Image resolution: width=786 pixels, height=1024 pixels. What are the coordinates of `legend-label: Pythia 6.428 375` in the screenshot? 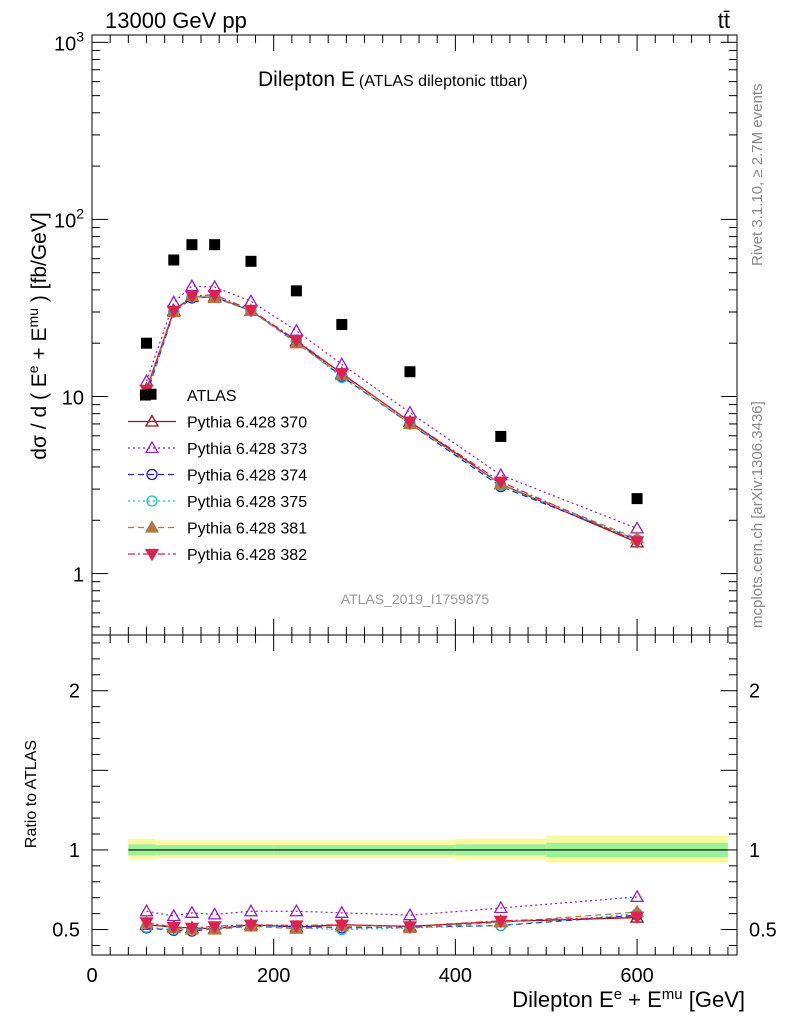 It's located at (247, 502).